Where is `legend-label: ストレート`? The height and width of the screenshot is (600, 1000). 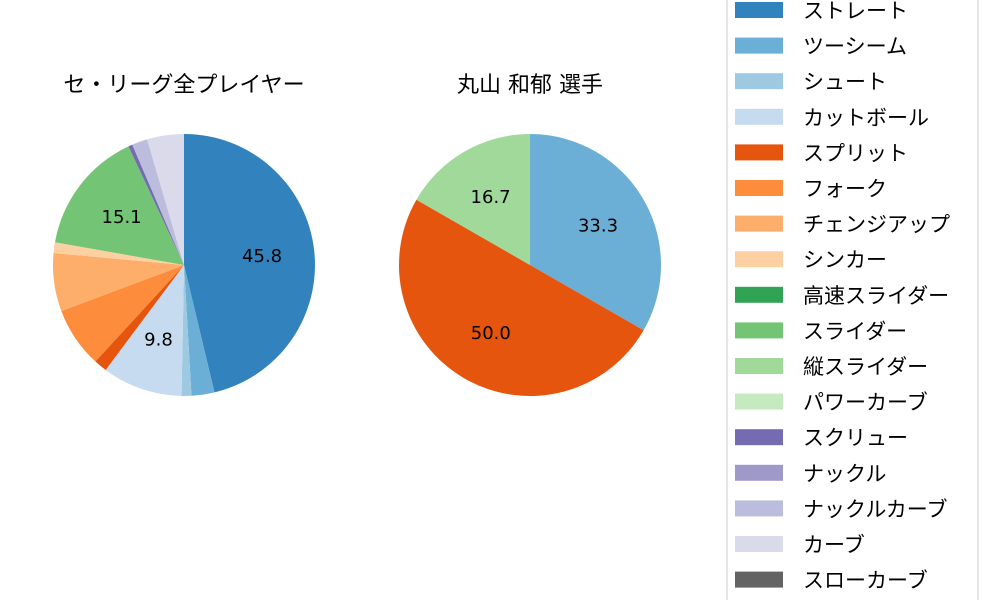
legend-label: ストレート is located at coordinates (855, 11).